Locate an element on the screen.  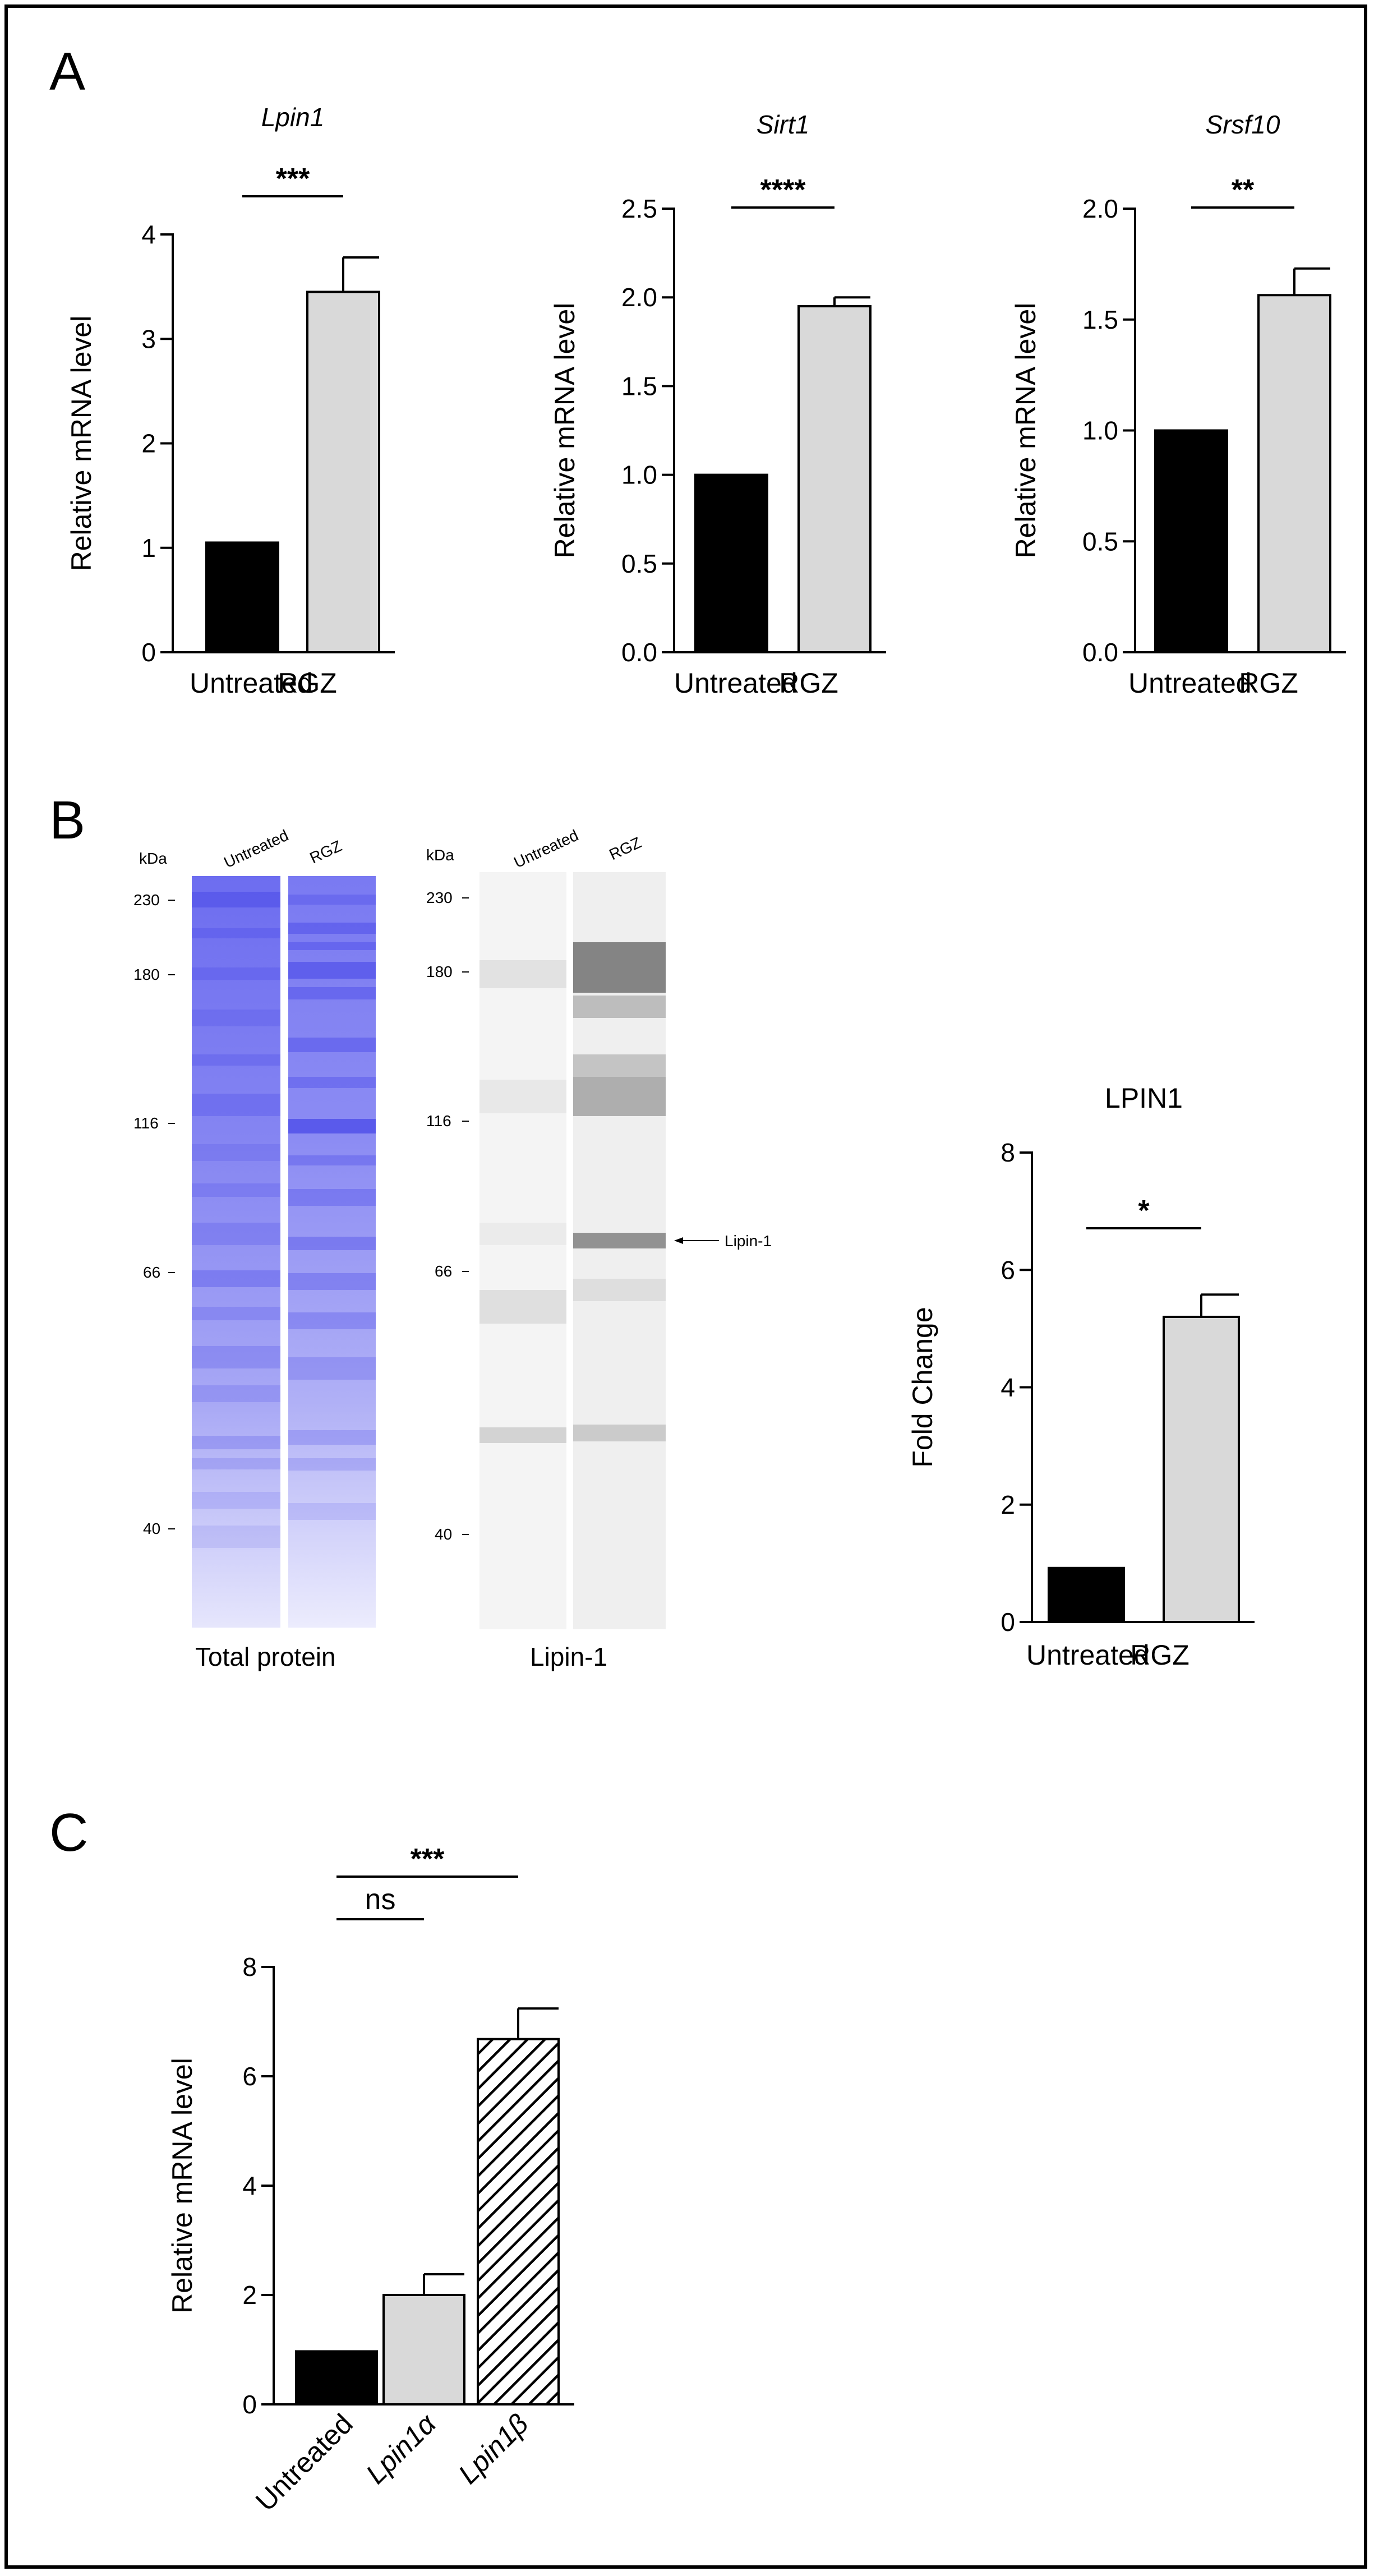
y-tick-label: 2 is located at coordinates (1007, 1504).